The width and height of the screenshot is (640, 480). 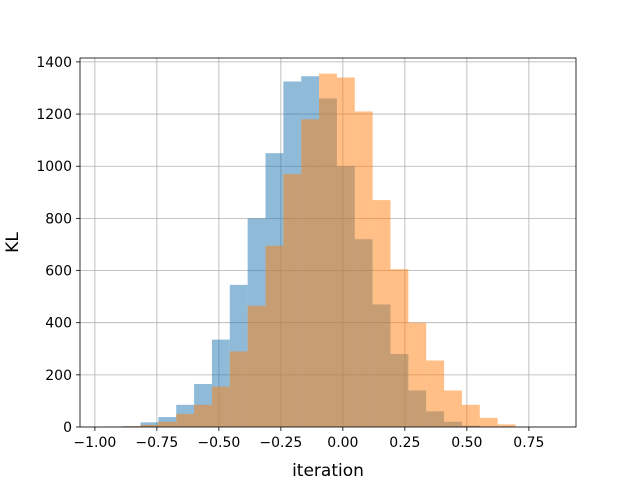 I want to click on y-tick-label: 1200, so click(x=54, y=115).